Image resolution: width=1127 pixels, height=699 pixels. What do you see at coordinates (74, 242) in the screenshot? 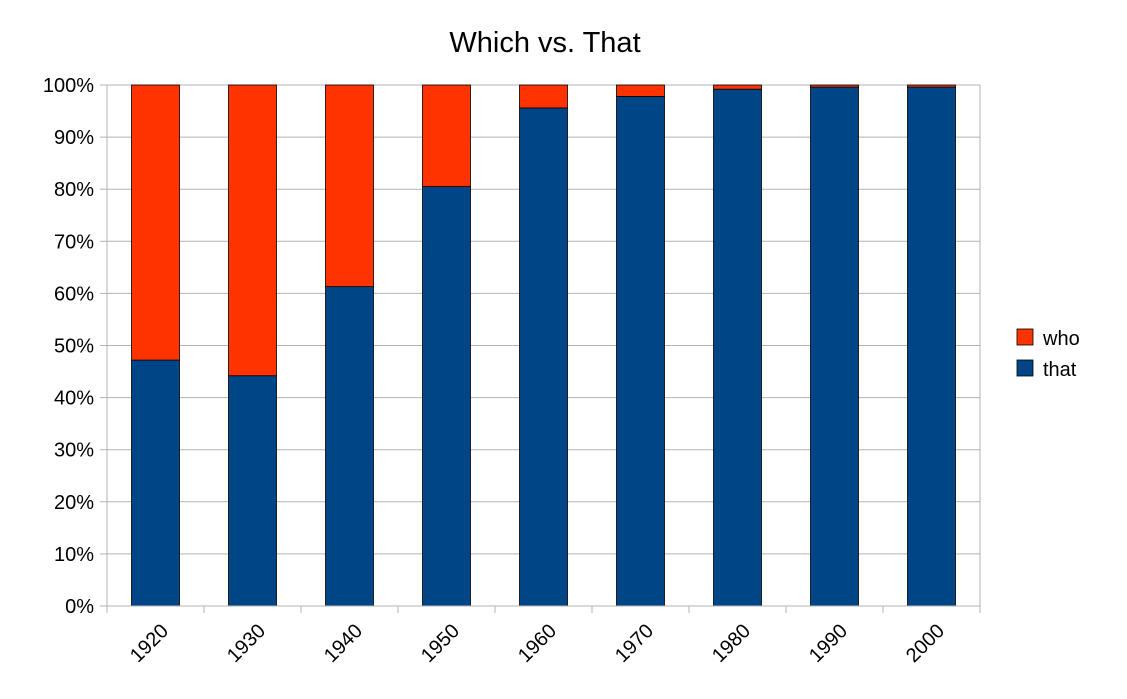
I see `y-tick-label: 70%` at bounding box center [74, 242].